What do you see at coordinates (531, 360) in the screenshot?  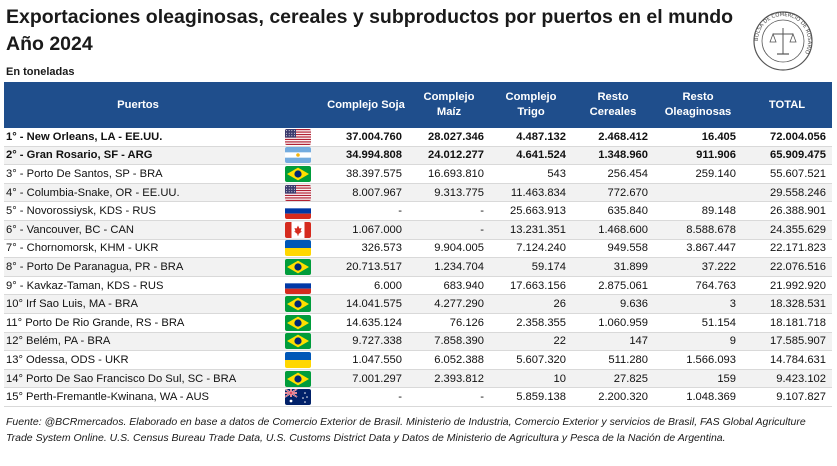 I see `trigo-cell: 5.607.320` at bounding box center [531, 360].